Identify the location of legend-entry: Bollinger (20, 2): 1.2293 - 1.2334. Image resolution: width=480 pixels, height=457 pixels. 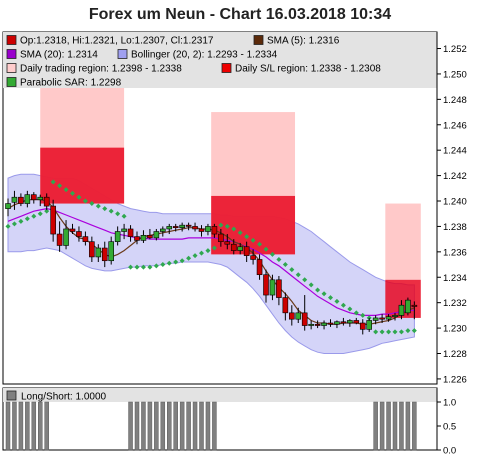
(204, 55).